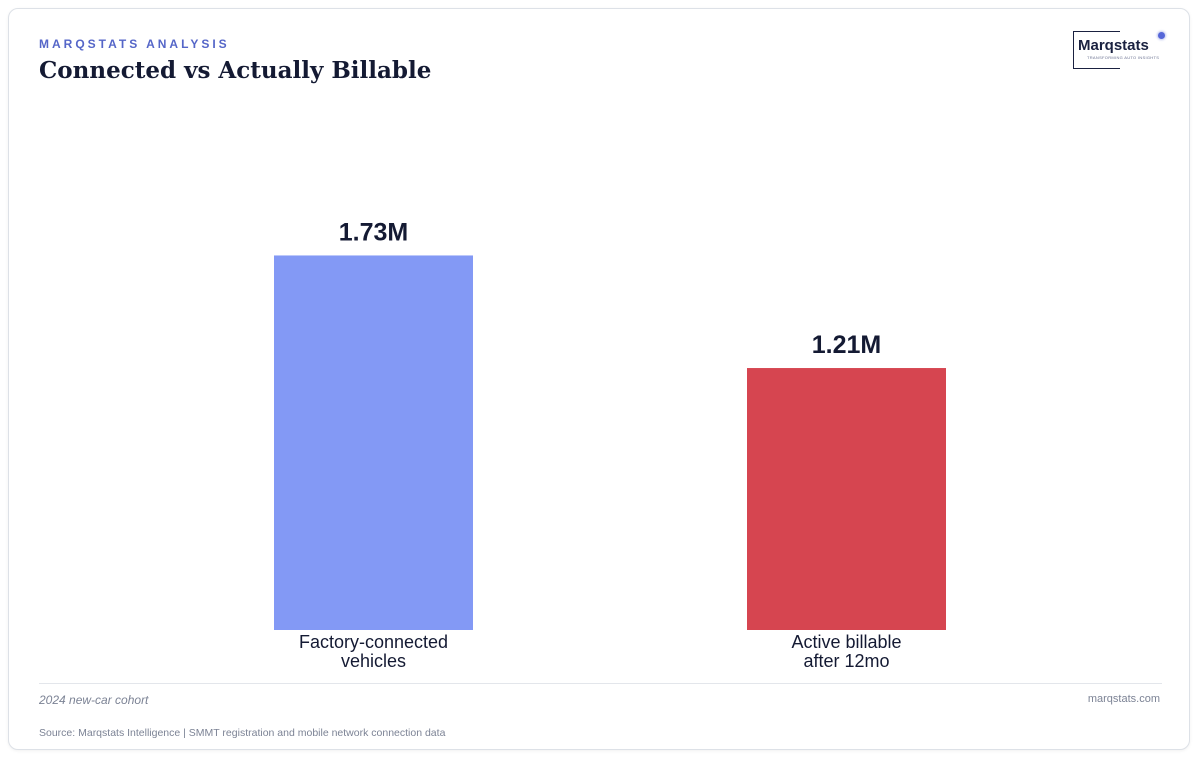  What do you see at coordinates (846, 345) in the screenshot?
I see `bar-value-label: 1.21M` at bounding box center [846, 345].